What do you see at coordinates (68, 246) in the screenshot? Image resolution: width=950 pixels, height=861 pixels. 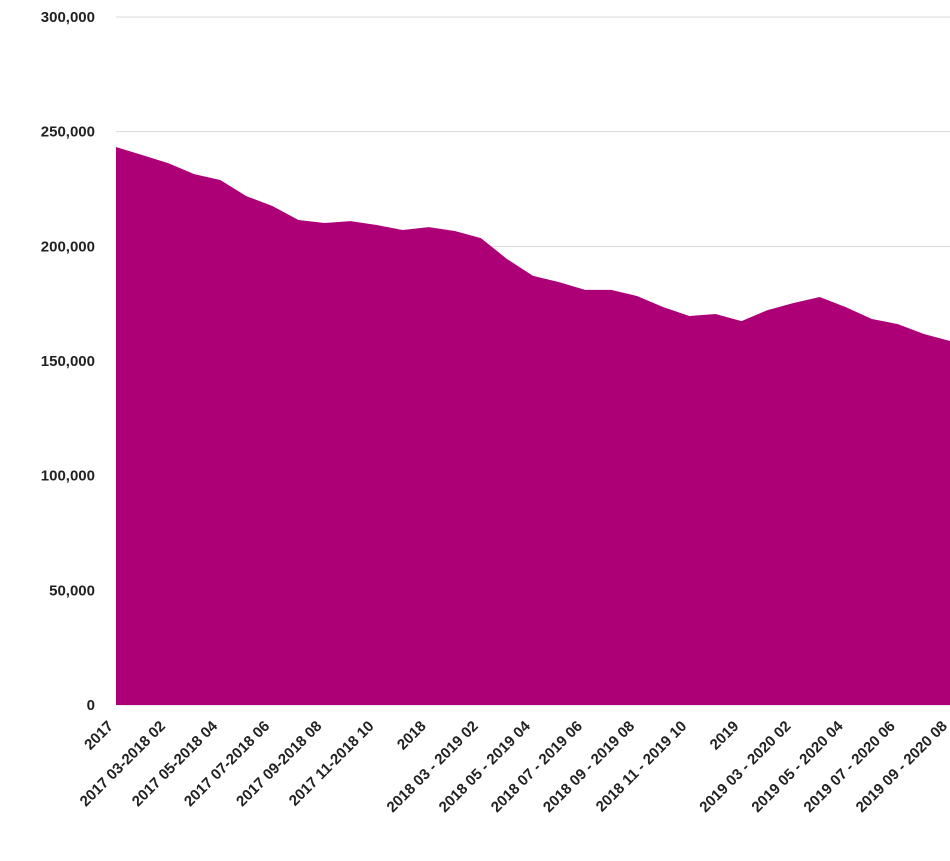 I see `y-tick-label: 200,000` at bounding box center [68, 246].